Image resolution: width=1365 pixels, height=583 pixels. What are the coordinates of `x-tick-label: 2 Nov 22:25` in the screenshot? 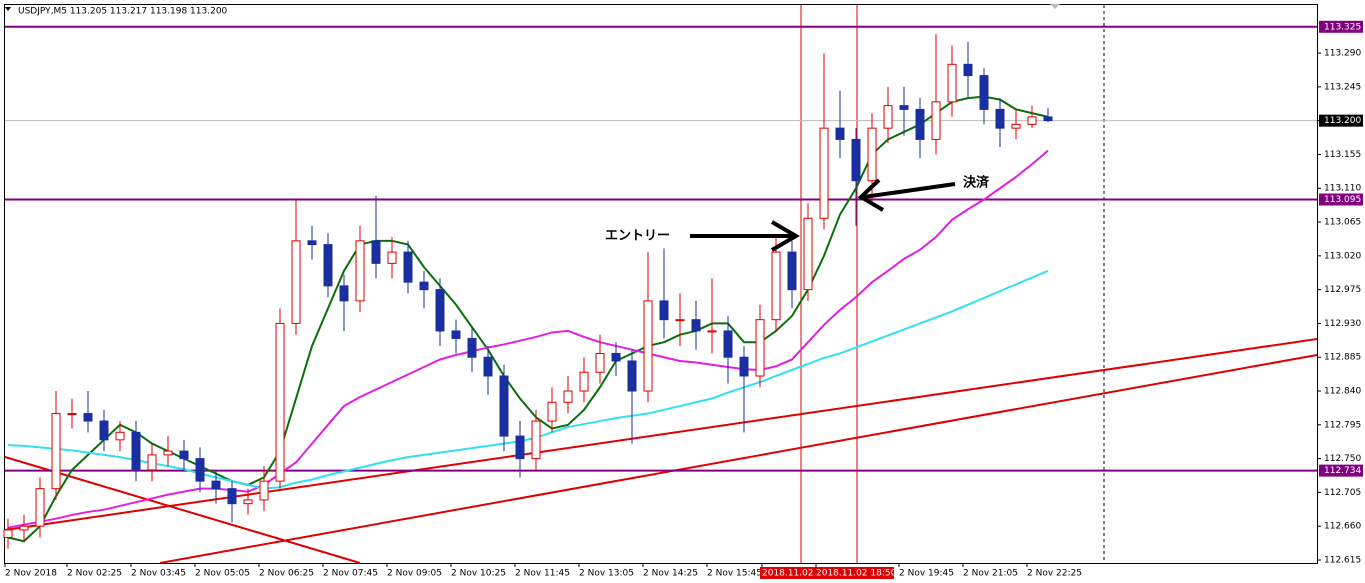 It's located at (1054, 574).